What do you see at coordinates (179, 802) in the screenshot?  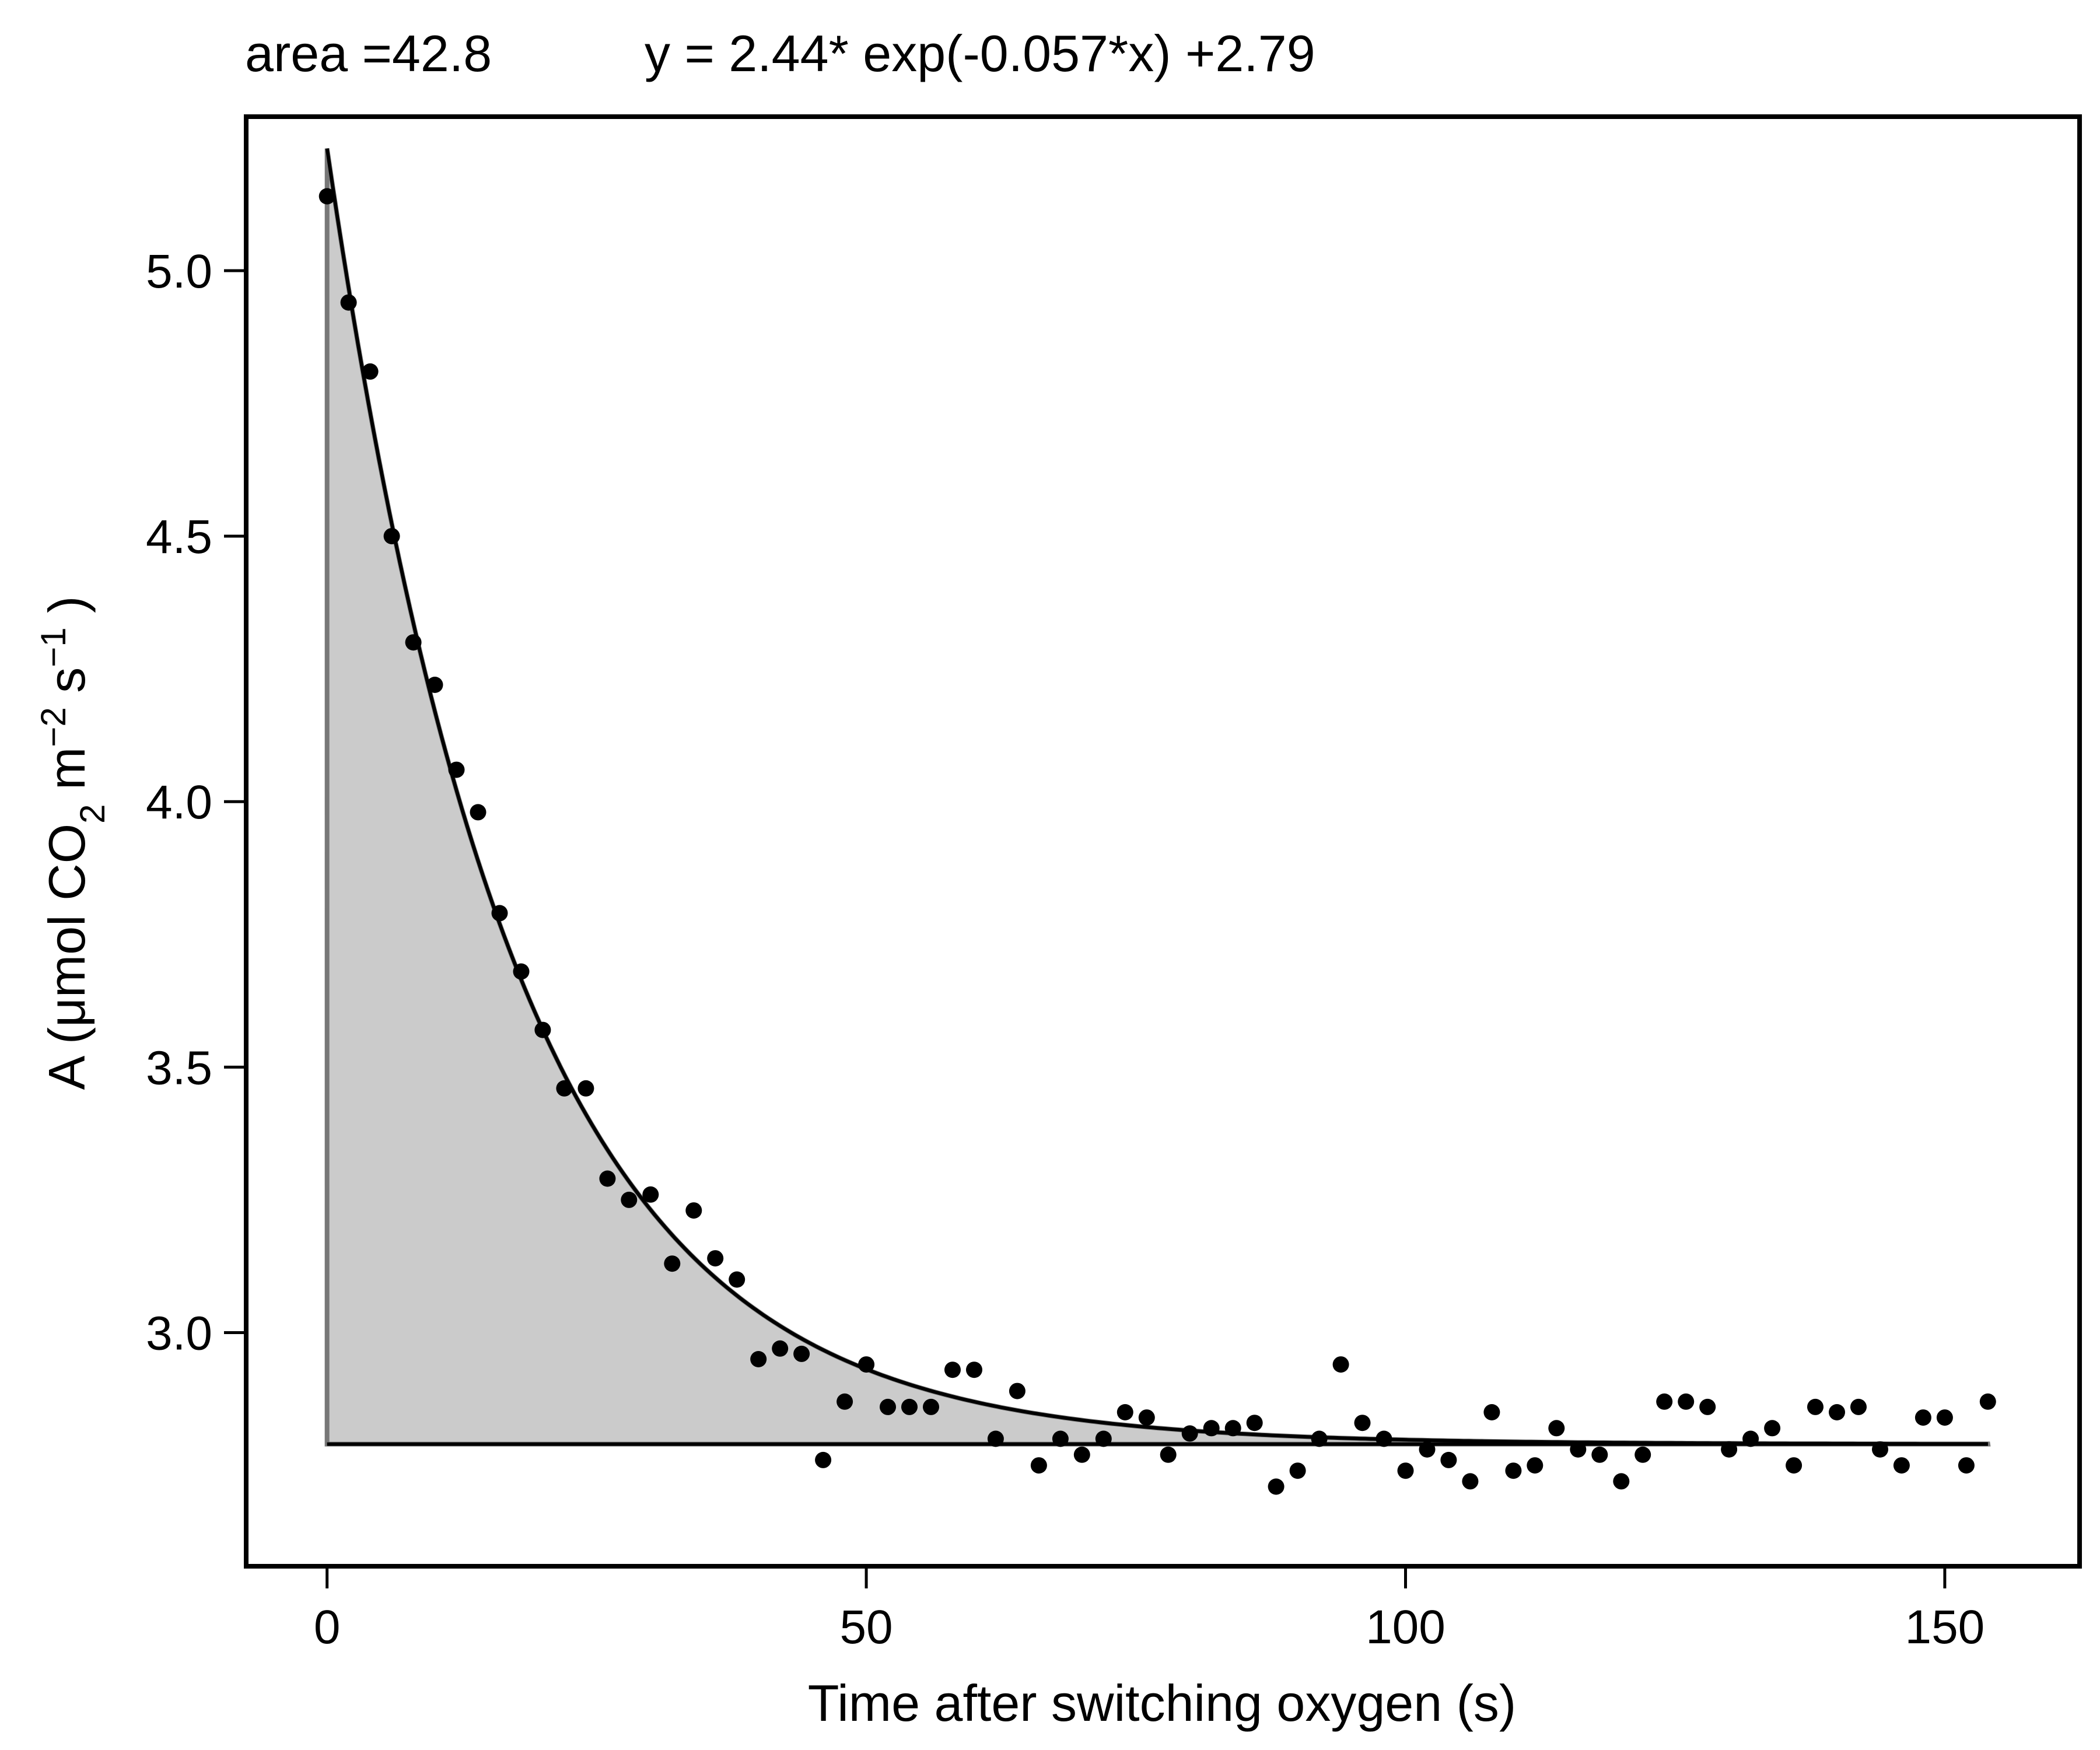 I see `y-tick-label: 4.0` at bounding box center [179, 802].